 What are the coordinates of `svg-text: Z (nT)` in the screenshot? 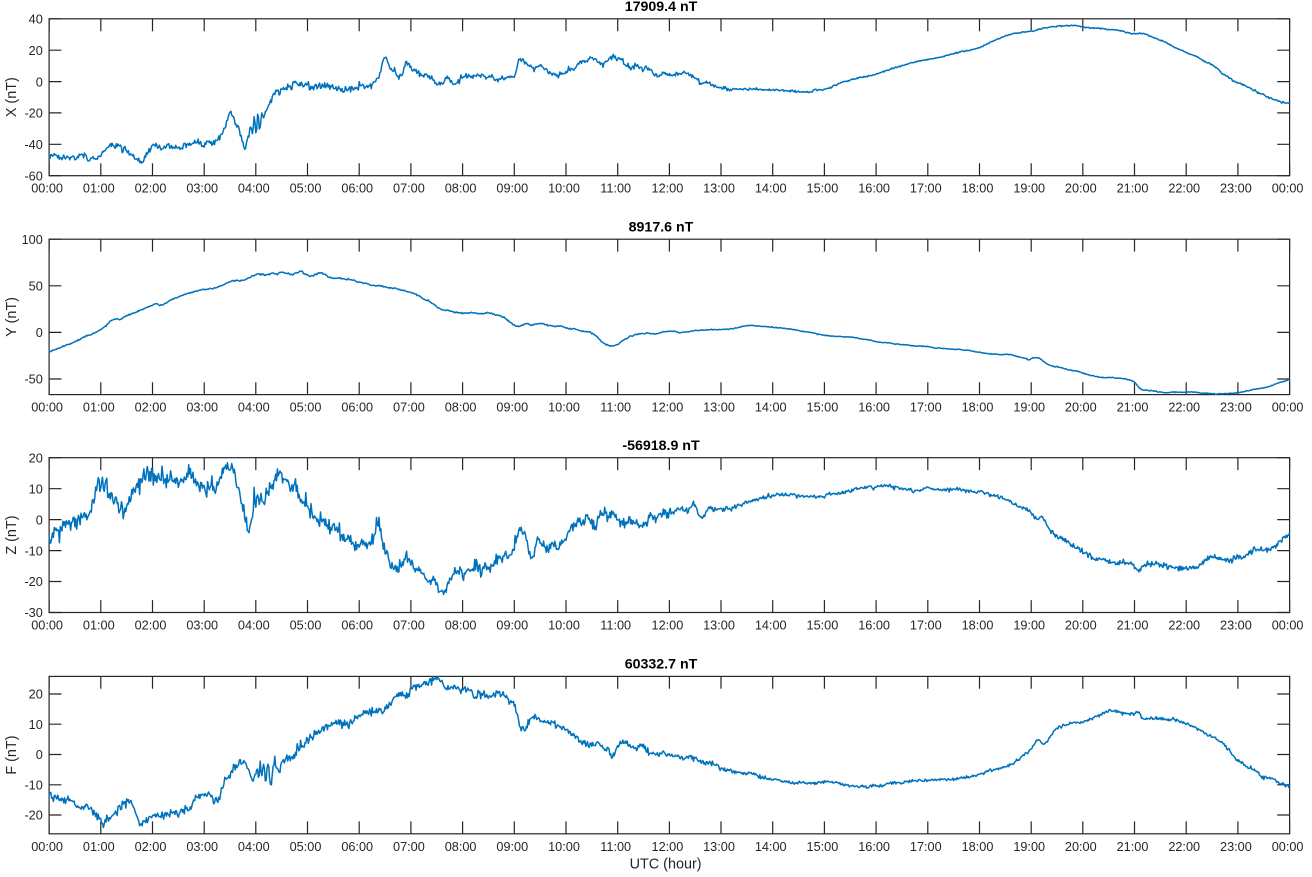 It's located at (12, 535).